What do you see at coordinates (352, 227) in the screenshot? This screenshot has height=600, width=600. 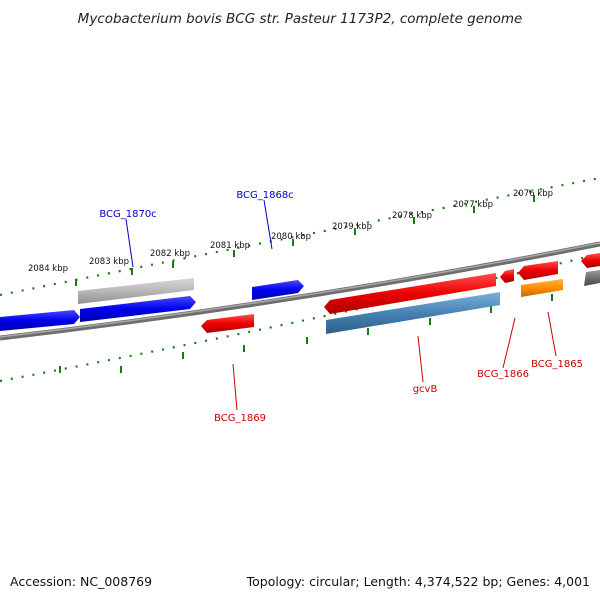 I see `tick-label-2079: 2079 kbp` at bounding box center [352, 227].